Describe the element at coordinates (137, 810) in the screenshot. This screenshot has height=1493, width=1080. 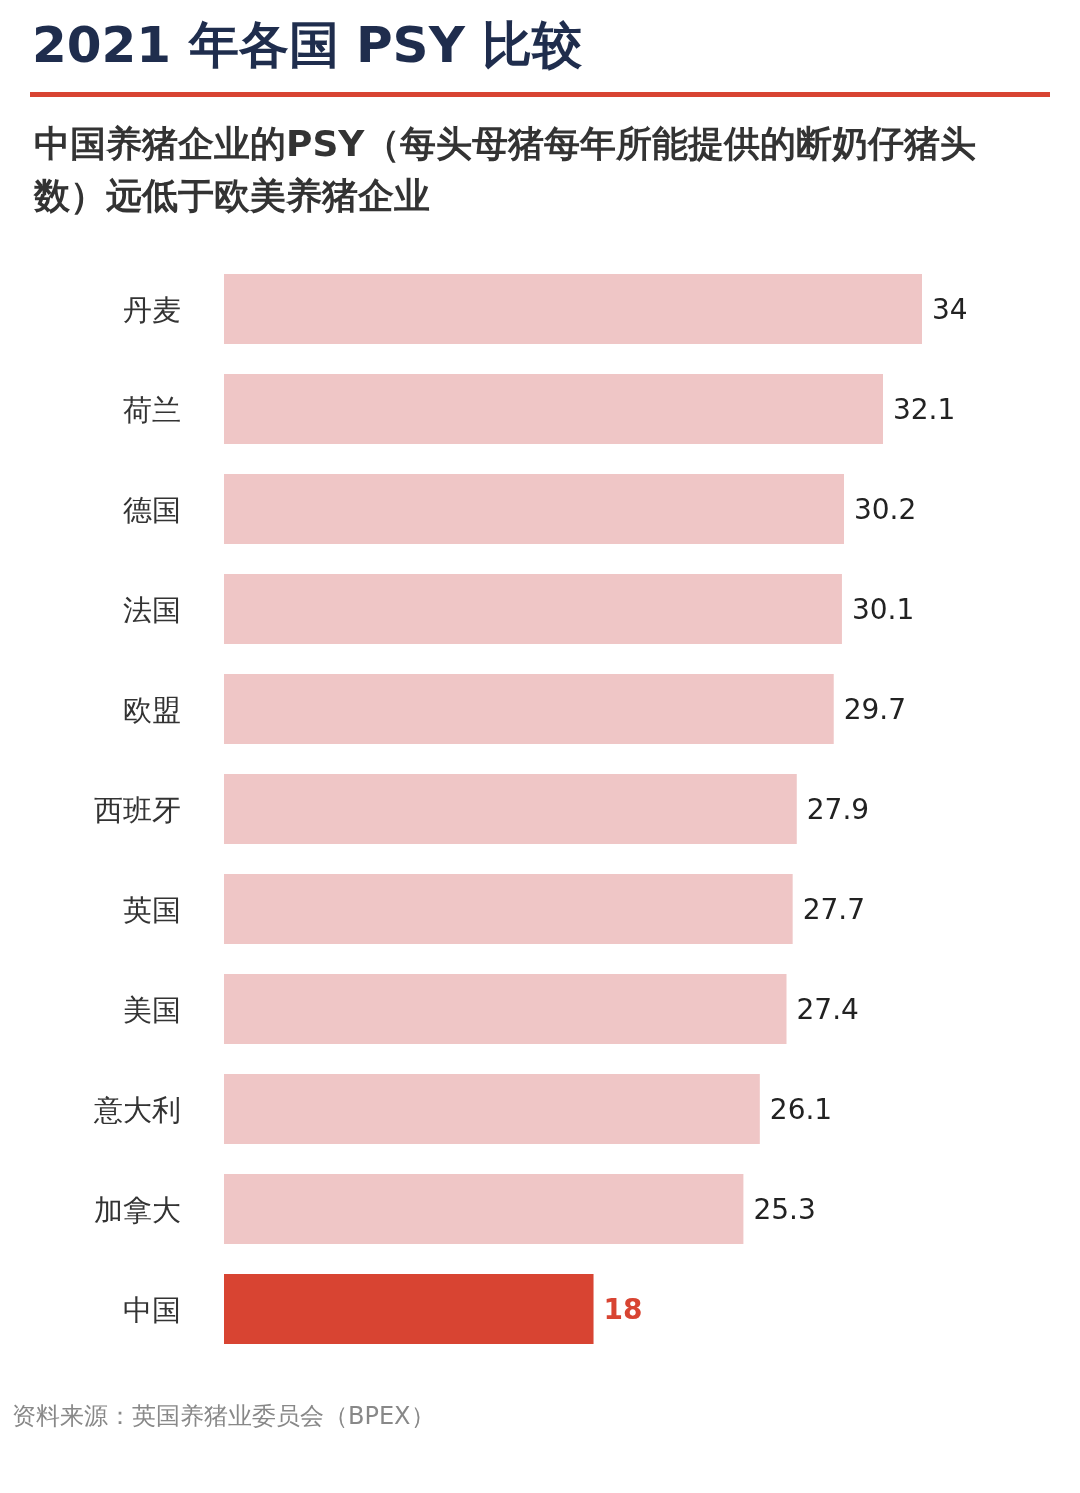
I see `y-tick-label: 西班牙` at that location.